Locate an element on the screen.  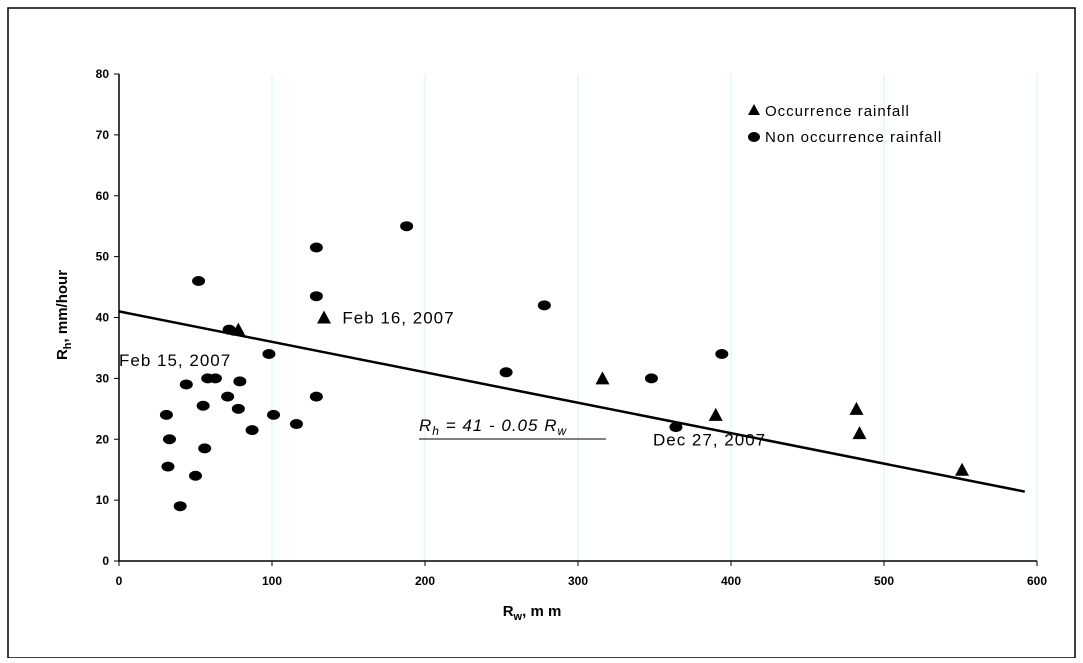
annotation-feb-16: Feb 16, 2007 is located at coordinates (398, 318).